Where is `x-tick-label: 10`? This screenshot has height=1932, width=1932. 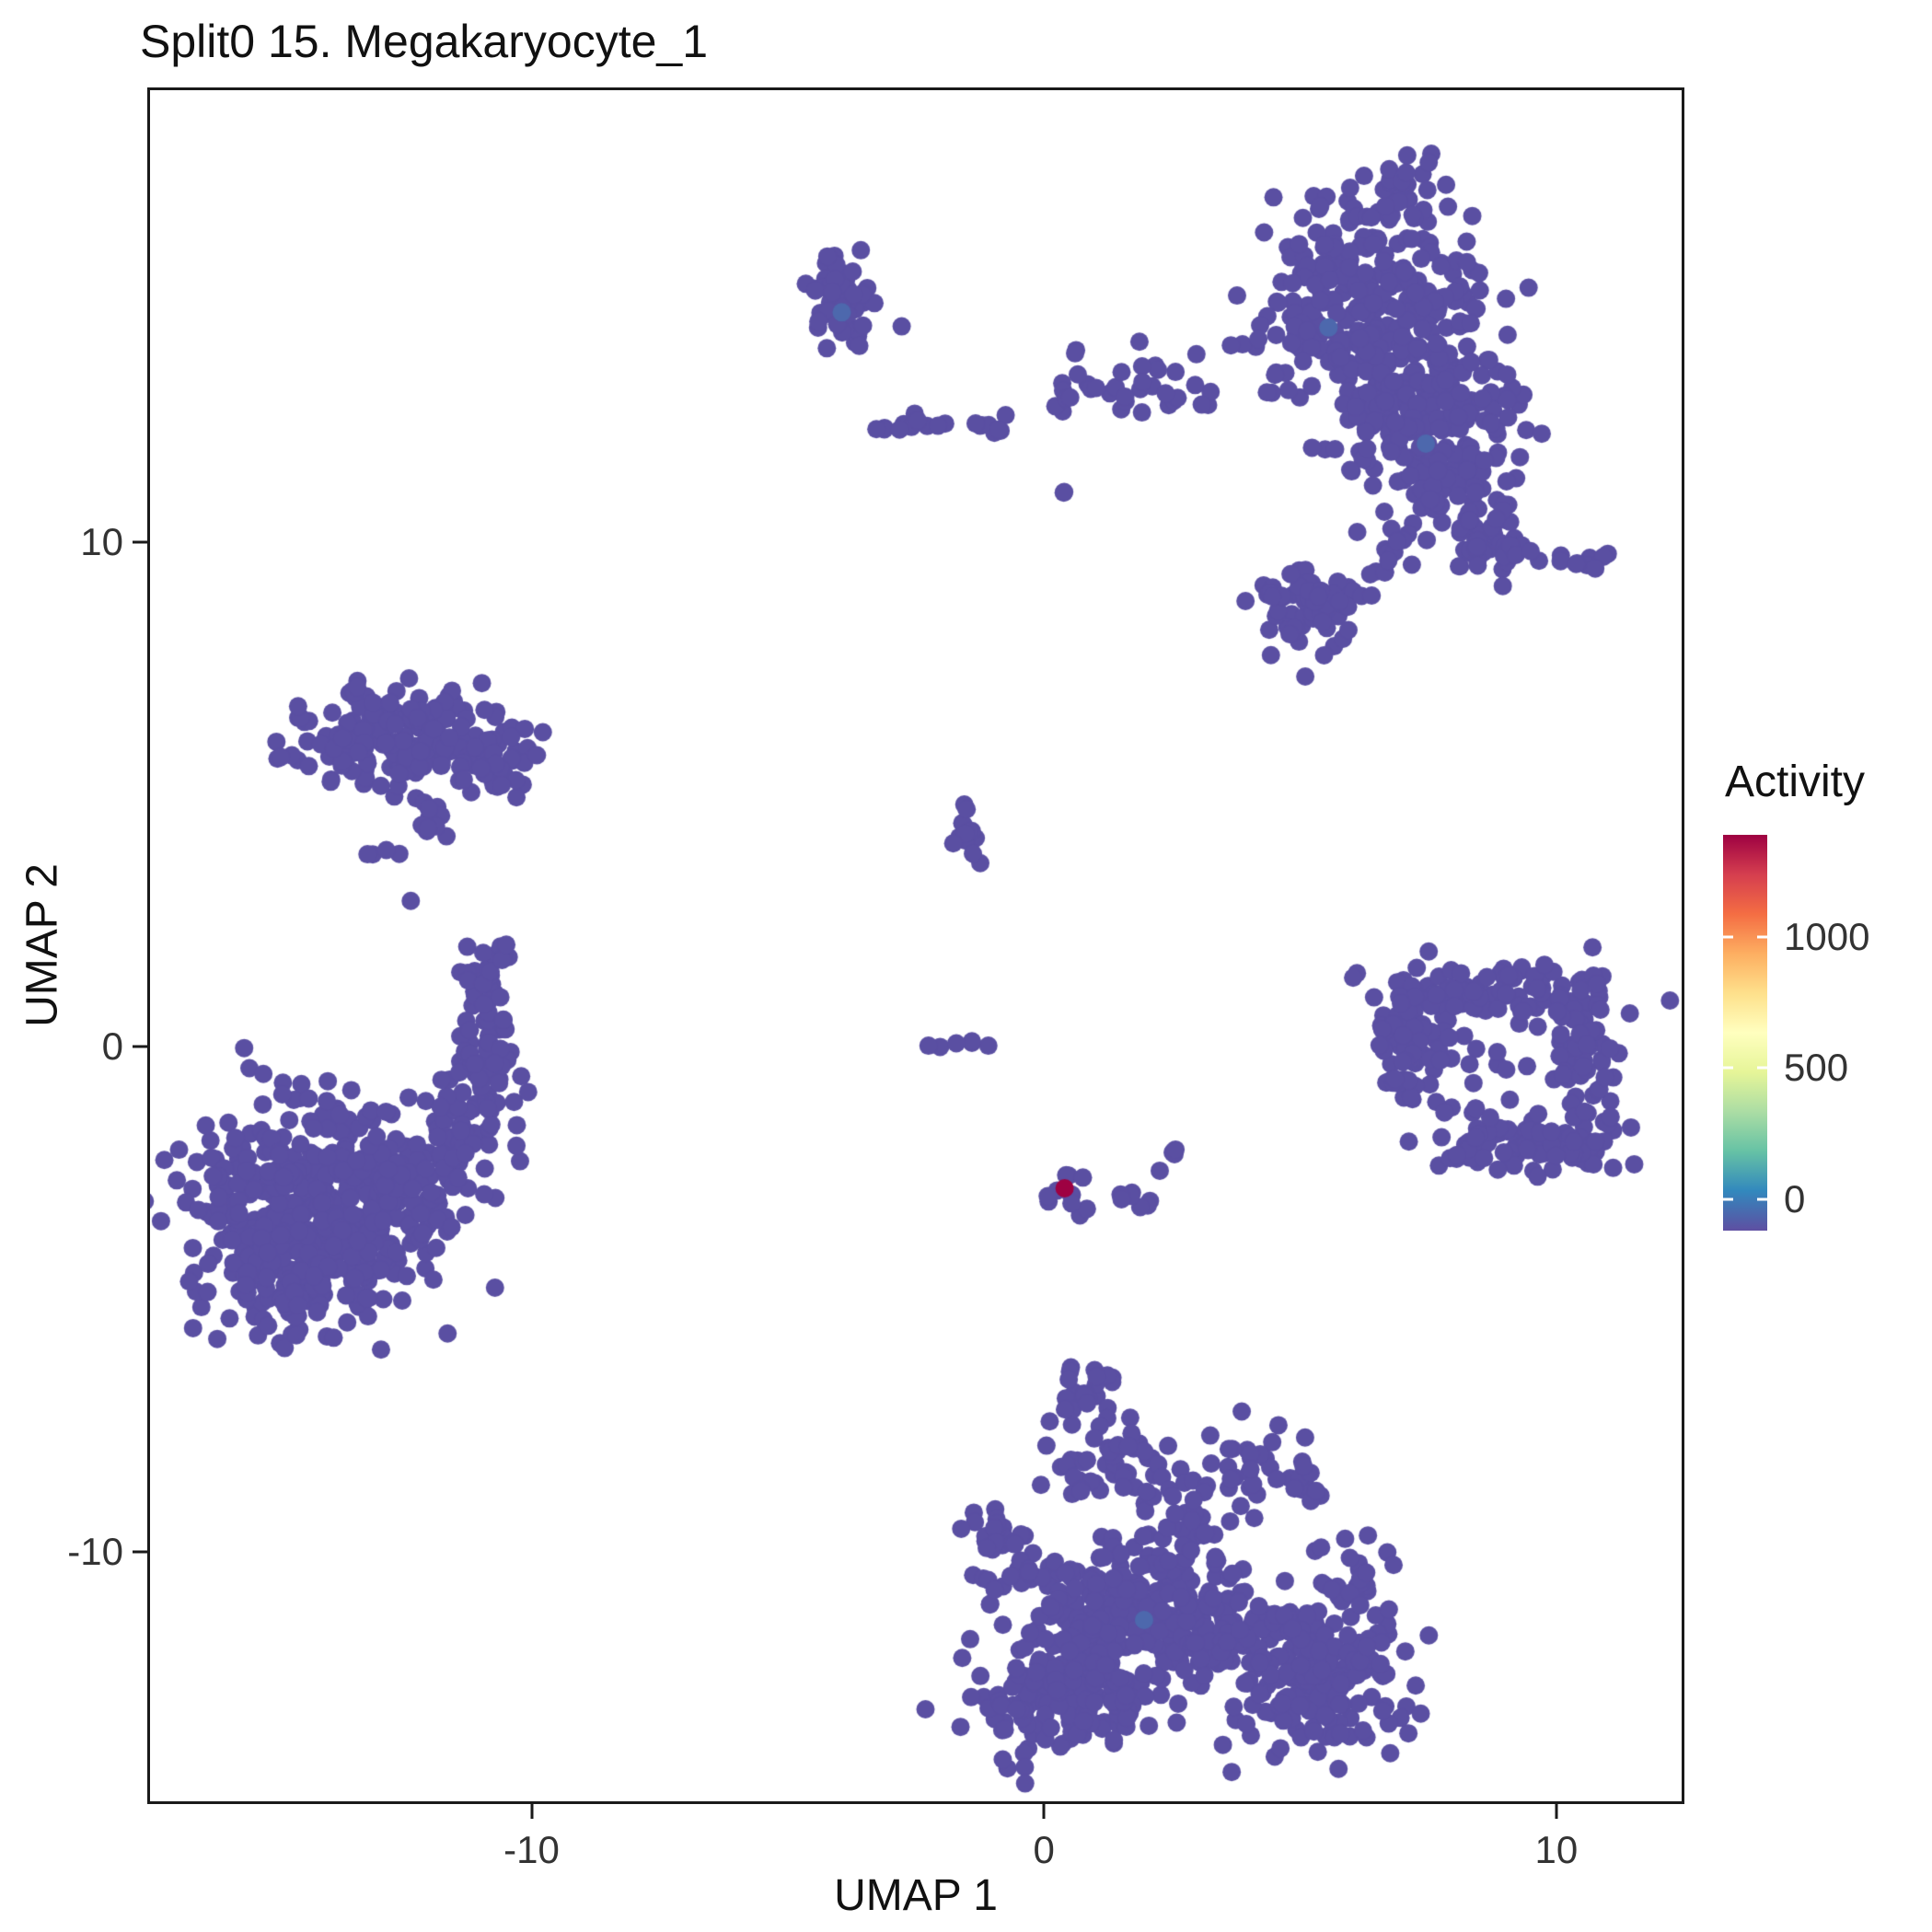
x-tick-label: 10 is located at coordinates (1557, 1850).